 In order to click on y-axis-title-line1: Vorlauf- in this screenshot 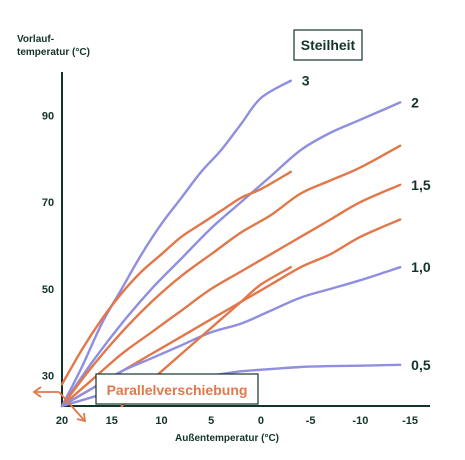, I will do `click(35, 39)`.